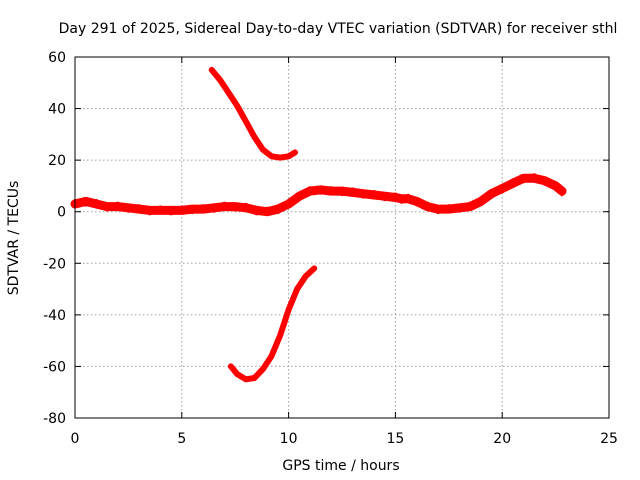  Describe the element at coordinates (609, 439) in the screenshot. I see `x-tick-label: 25` at that location.